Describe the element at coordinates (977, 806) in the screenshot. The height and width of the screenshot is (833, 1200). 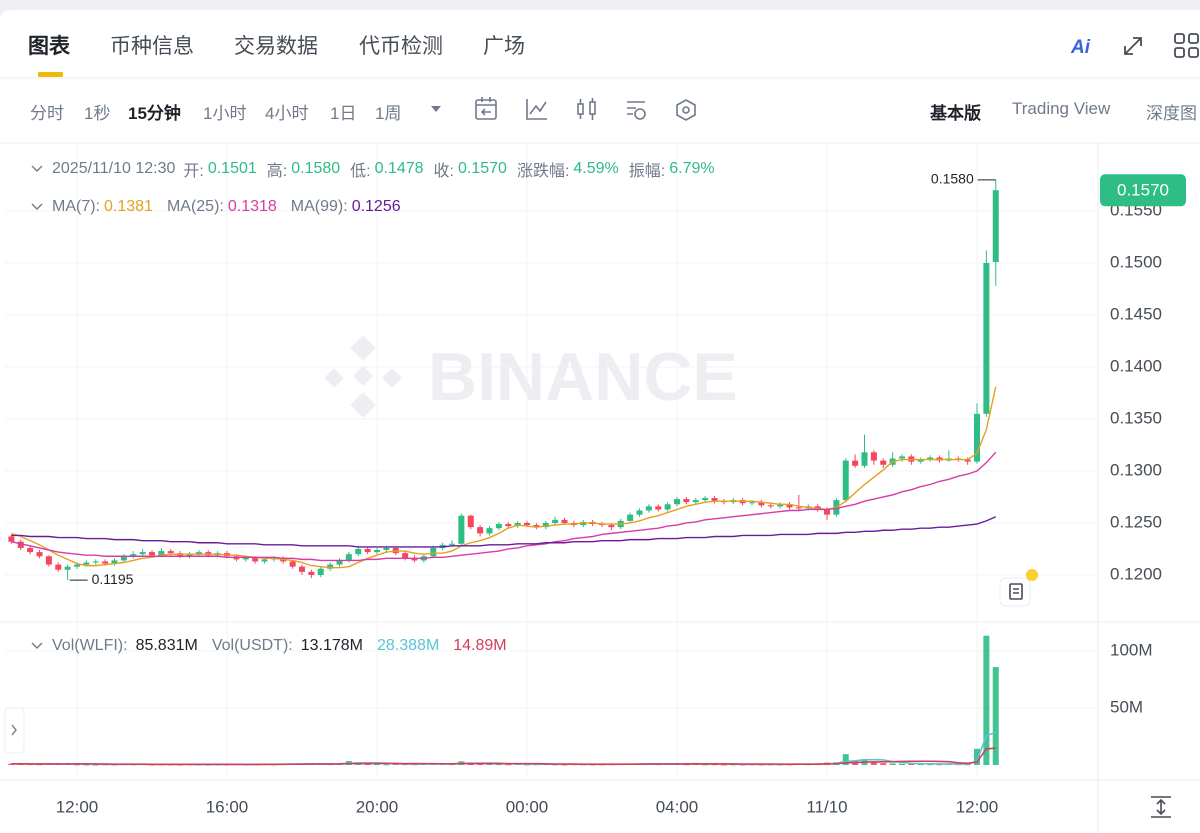
I see `x-tick-label: 12:00` at that location.